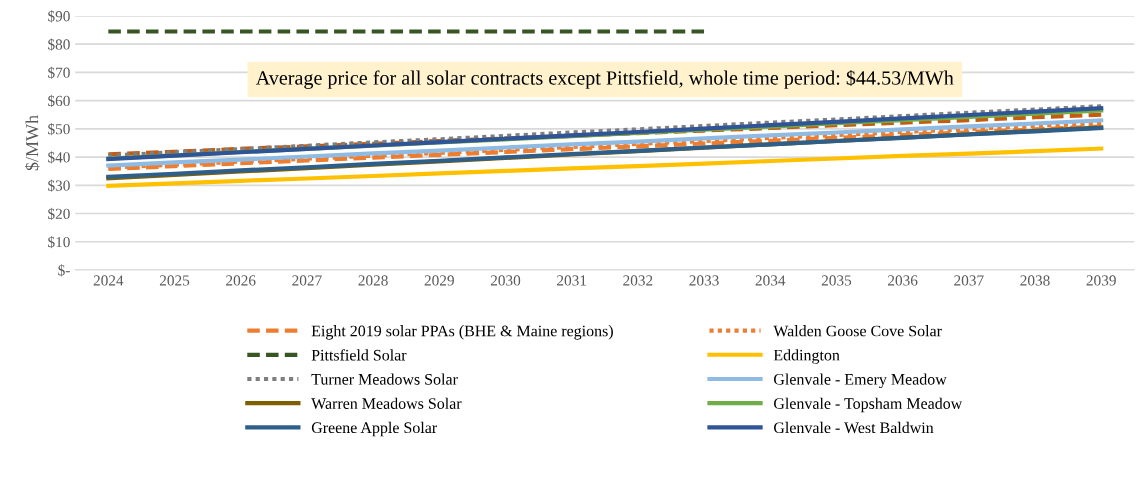 This screenshot has height=483, width=1140. I want to click on y-tick-label: $80, so click(59, 44).